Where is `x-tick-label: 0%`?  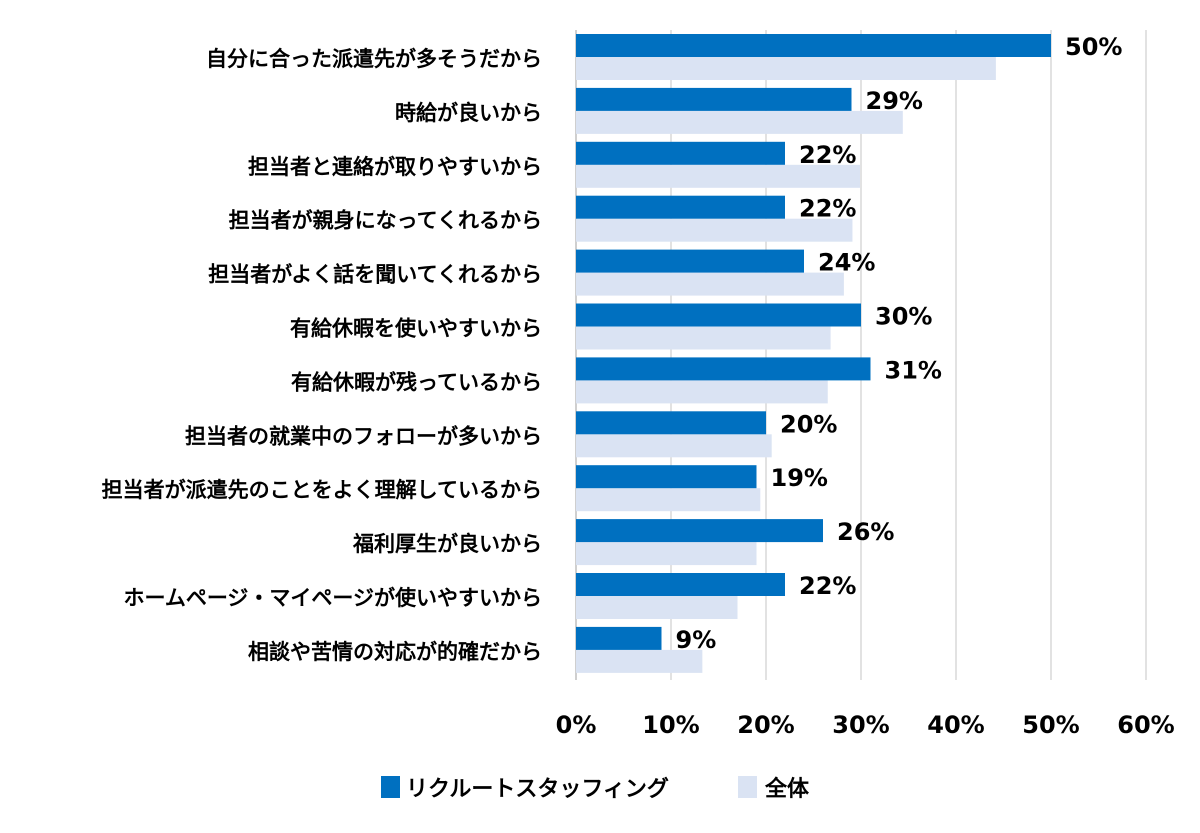
x-tick-label: 0% is located at coordinates (576, 725).